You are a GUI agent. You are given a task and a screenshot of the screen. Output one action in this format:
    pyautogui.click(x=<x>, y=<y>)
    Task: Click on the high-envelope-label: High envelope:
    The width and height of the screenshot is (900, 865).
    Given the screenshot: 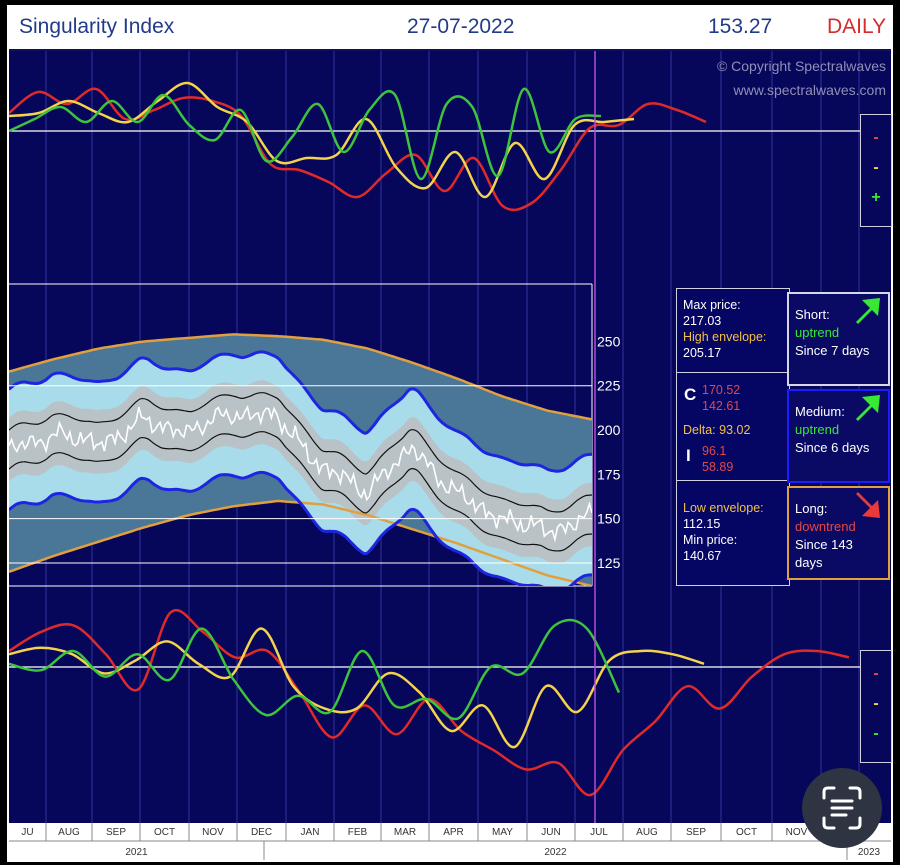 What is the action you would take?
    pyautogui.click(x=725, y=337)
    